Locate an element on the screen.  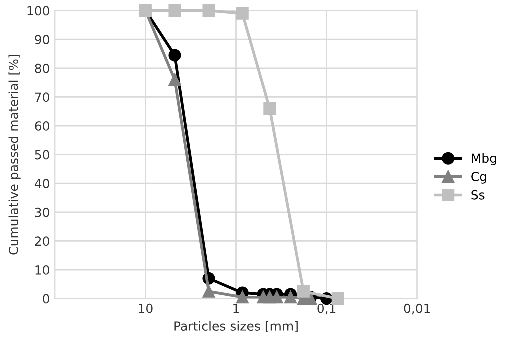
legend-label: Ss is located at coordinates (478, 195).